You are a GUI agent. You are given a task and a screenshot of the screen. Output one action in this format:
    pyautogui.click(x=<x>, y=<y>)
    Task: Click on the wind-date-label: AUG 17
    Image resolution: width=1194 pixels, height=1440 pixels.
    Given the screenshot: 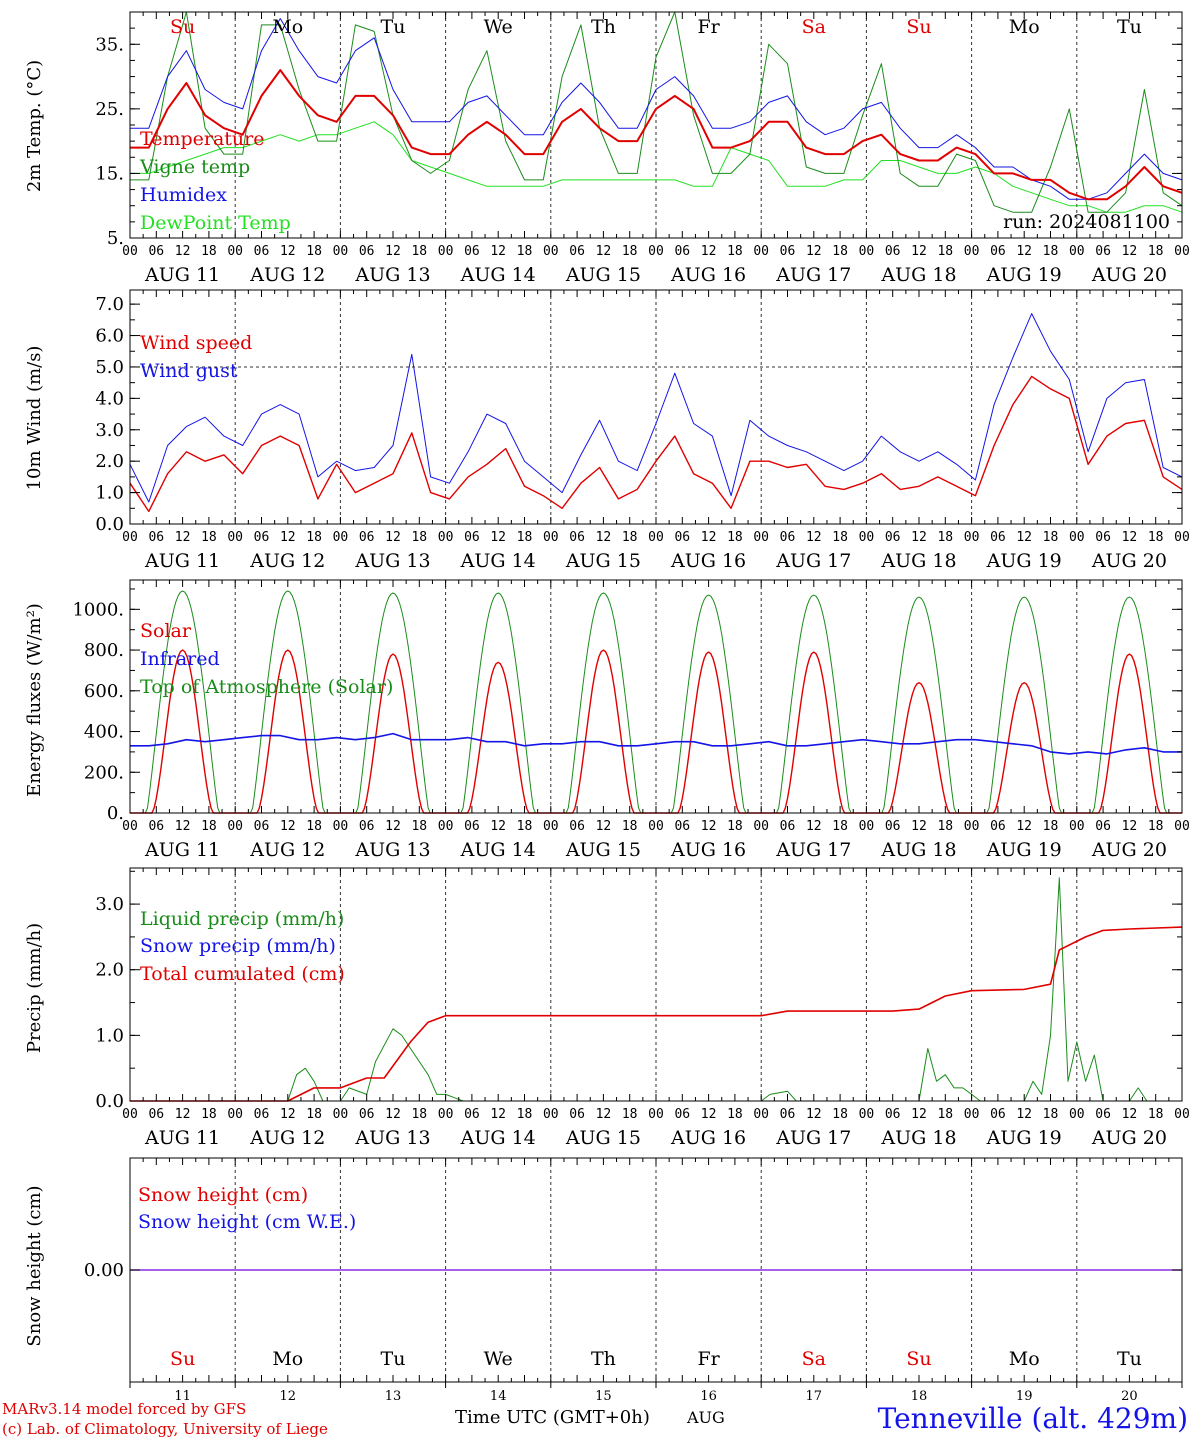 What is the action you would take?
    pyautogui.click(x=813, y=561)
    